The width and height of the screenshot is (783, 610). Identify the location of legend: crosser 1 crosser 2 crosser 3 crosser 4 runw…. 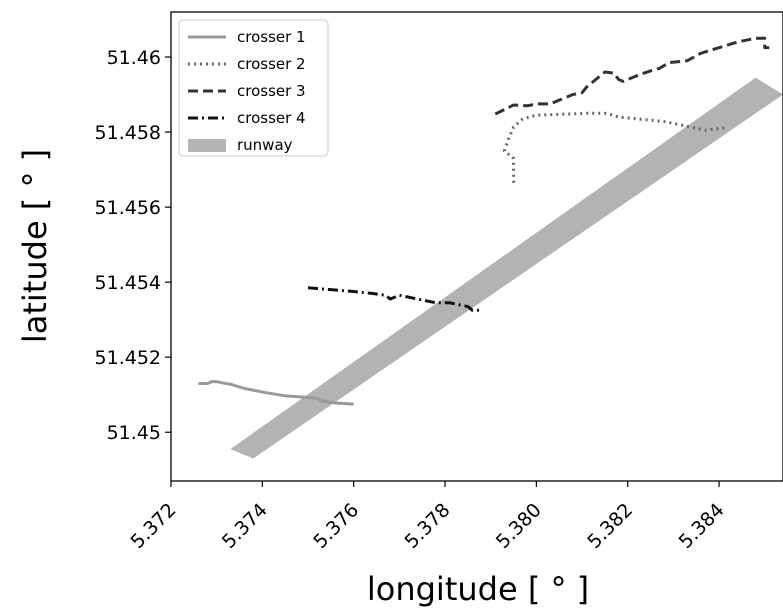
(253, 88).